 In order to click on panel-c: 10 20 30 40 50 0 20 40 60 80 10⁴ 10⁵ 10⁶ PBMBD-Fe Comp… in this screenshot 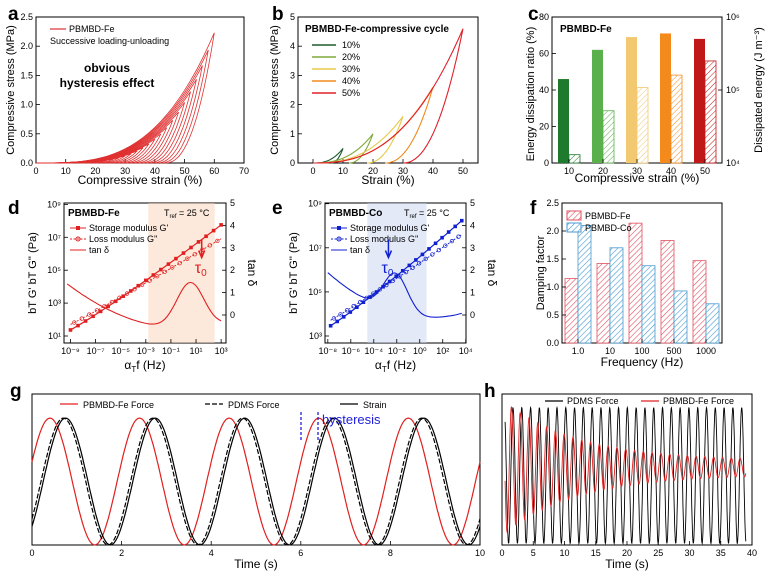, I will do `click(645, 98)`.